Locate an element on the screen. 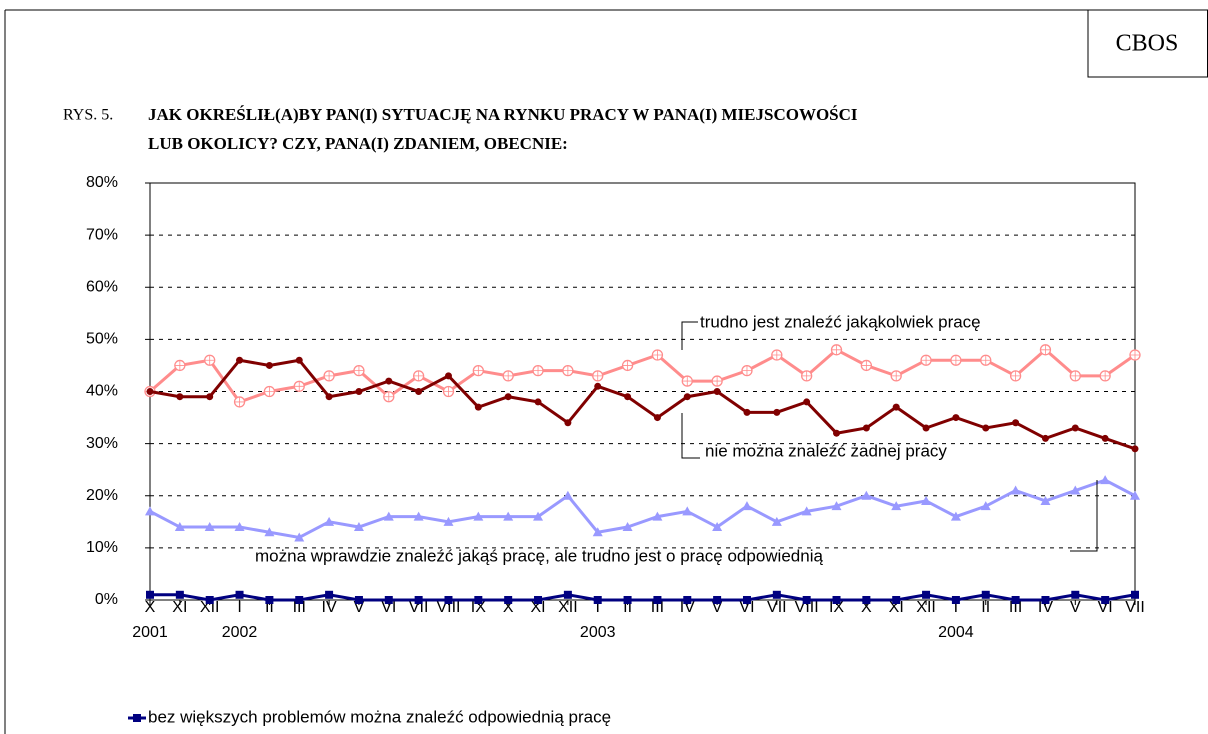 This screenshot has width=1208, height=734. y-tick-label: 70% is located at coordinates (102, 234).